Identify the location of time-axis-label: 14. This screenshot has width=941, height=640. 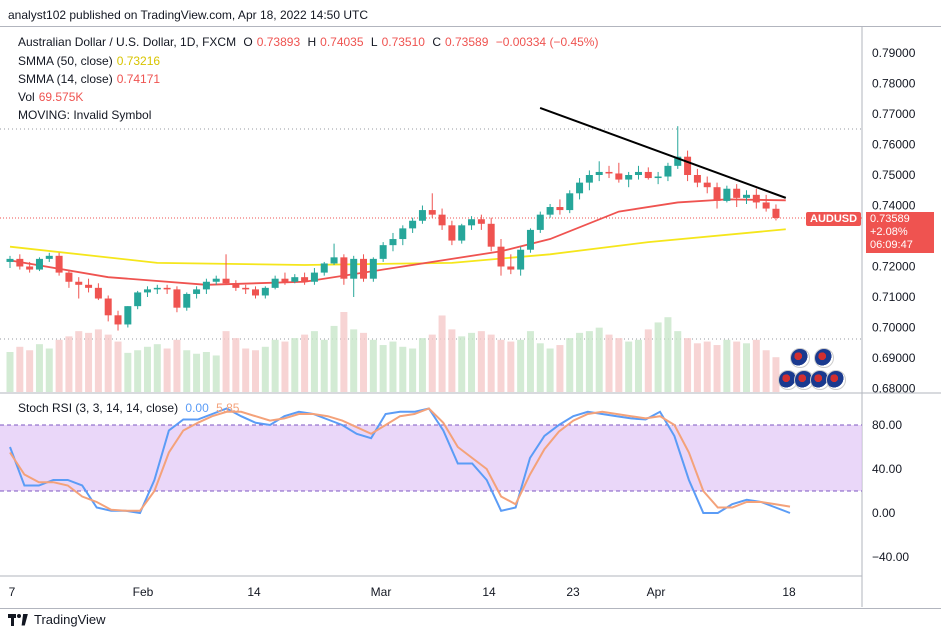
(489, 592).